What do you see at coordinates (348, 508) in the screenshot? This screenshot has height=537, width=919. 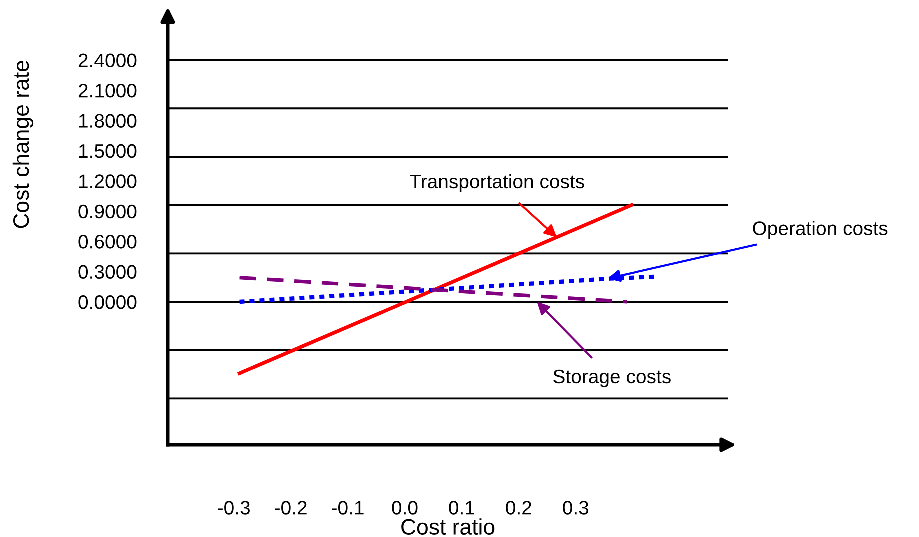 I see `x-tick-label: -0.1` at bounding box center [348, 508].